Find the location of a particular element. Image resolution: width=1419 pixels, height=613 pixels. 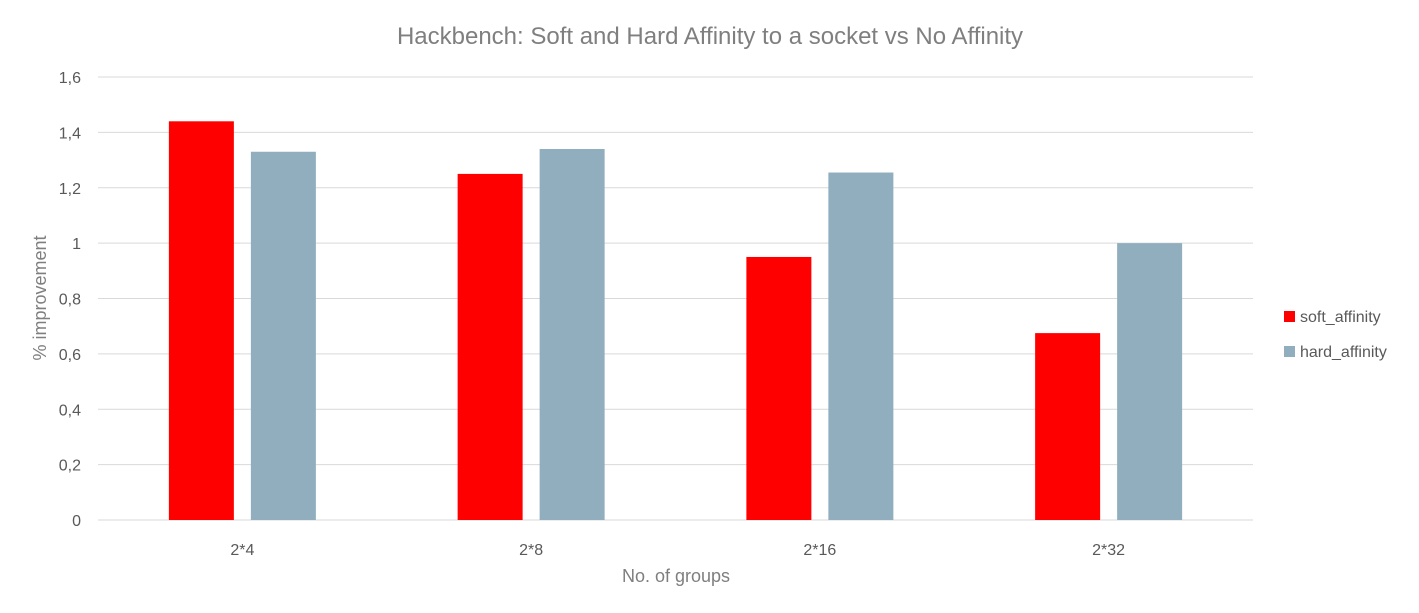

y-tick-label: 1,4 is located at coordinates (70, 133).